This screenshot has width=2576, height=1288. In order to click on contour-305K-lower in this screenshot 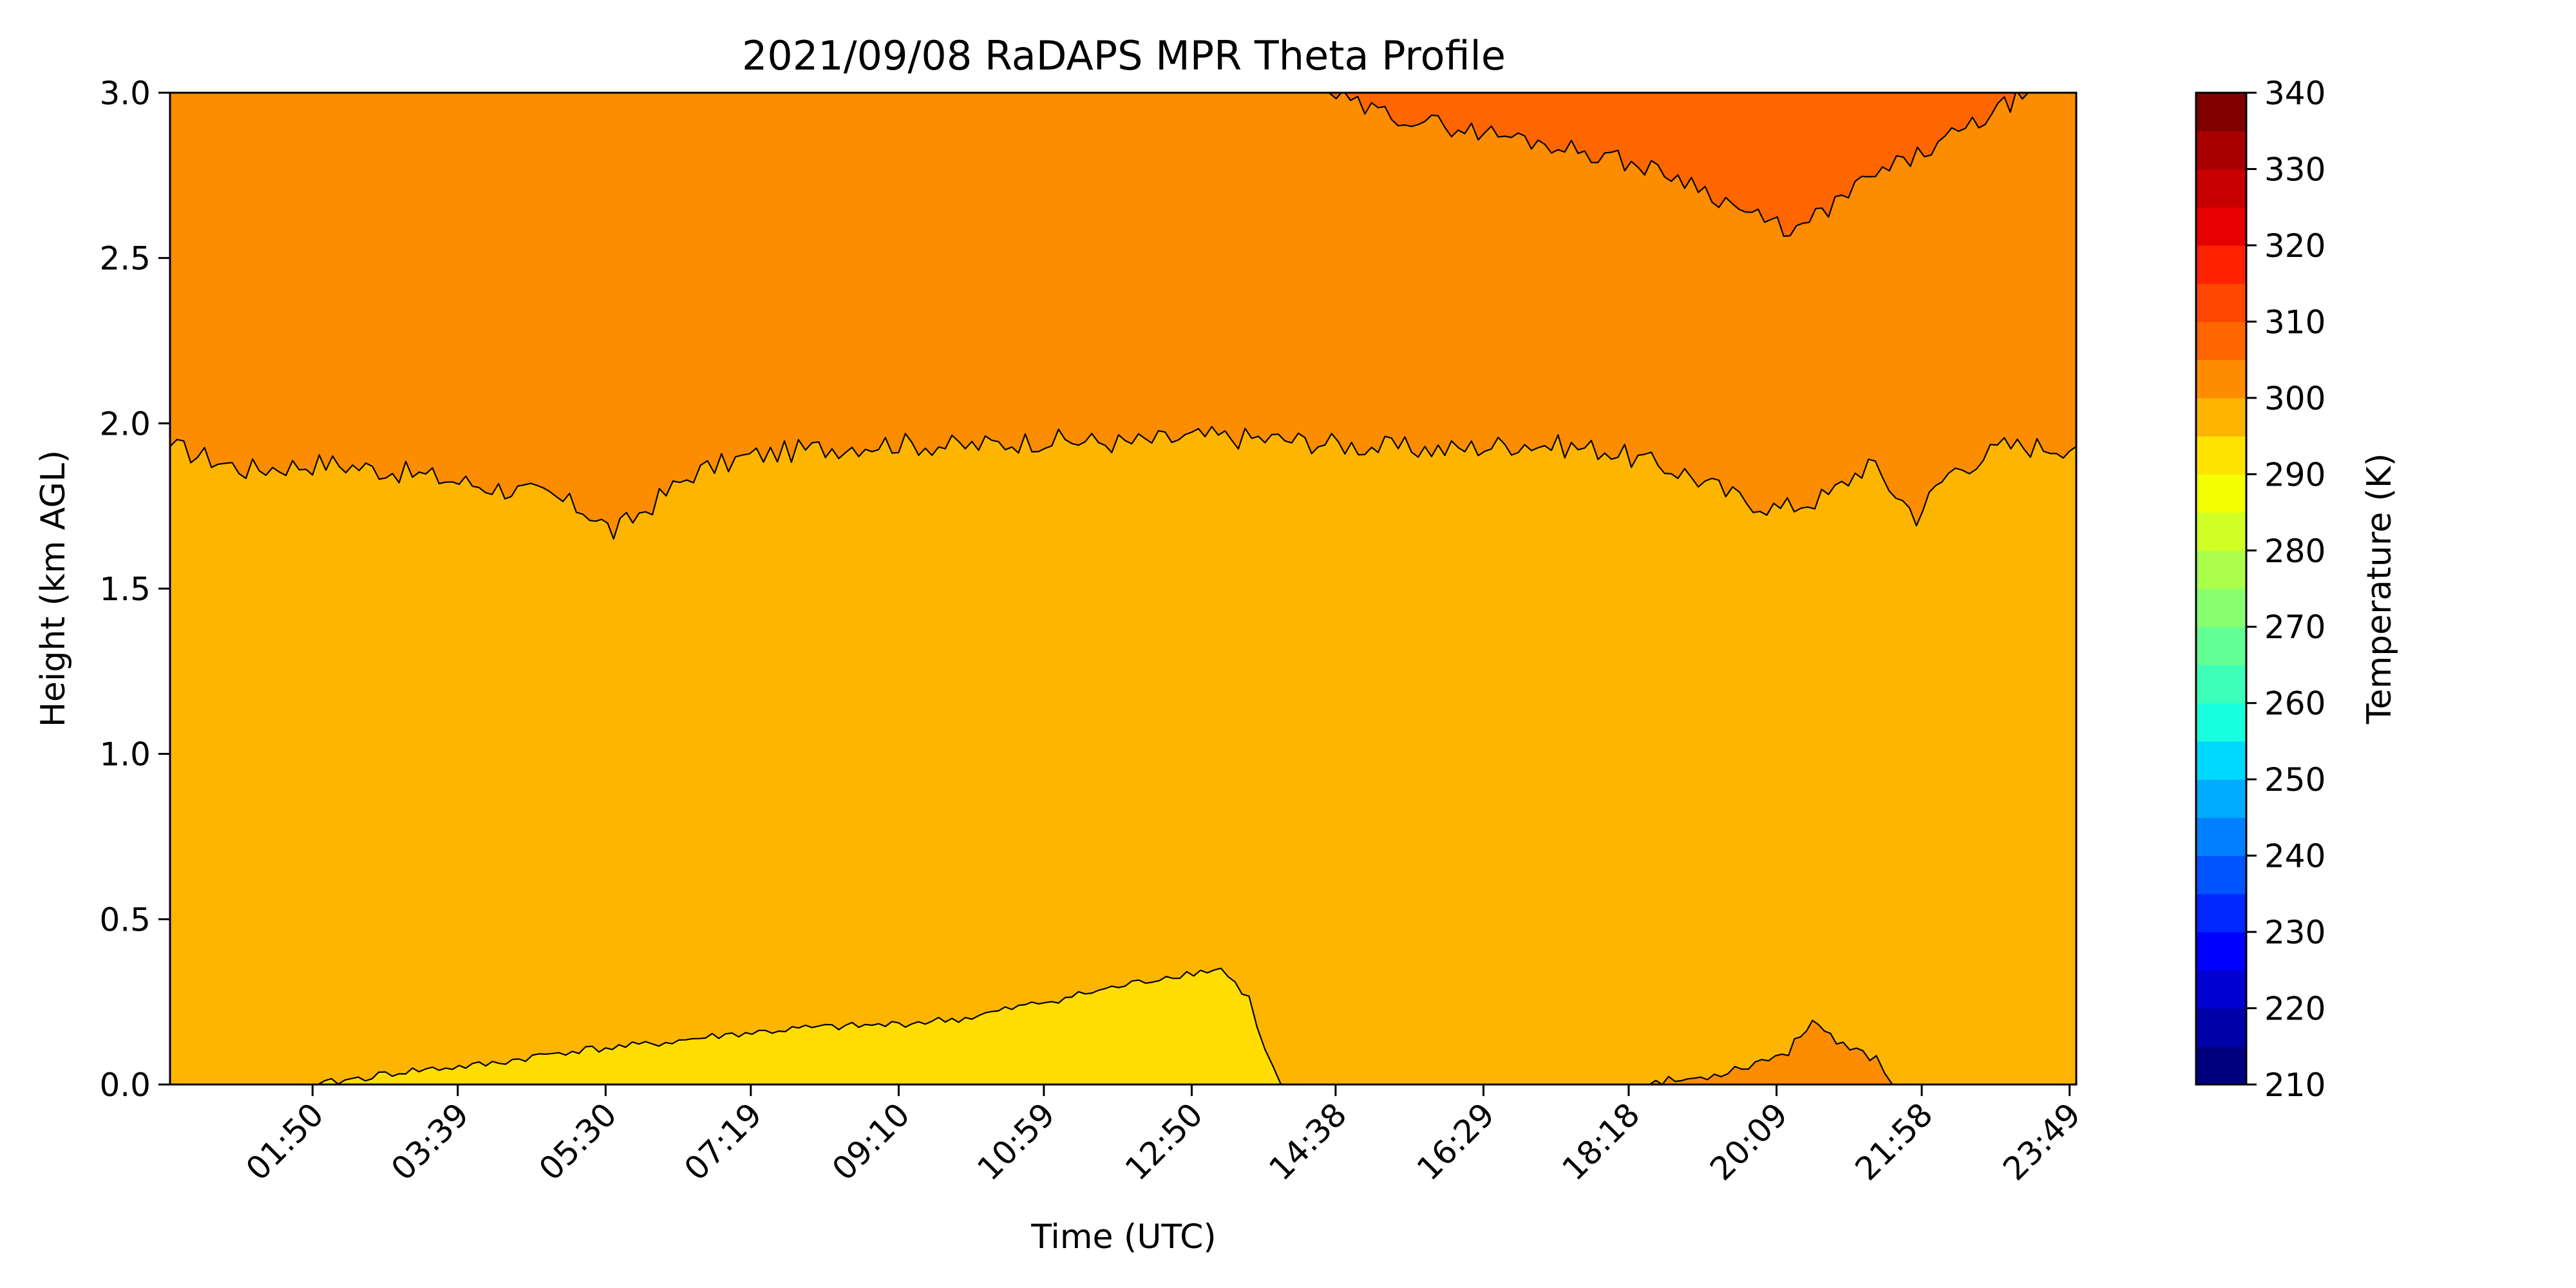, I will do `click(1764, 1051)`.